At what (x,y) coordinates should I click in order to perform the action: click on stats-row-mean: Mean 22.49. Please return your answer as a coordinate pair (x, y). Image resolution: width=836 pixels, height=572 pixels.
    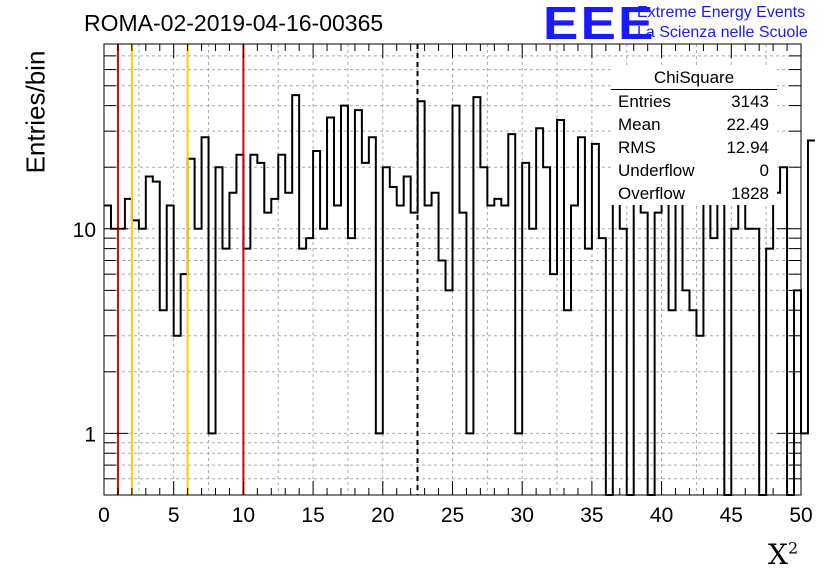
    Looking at the image, I should click on (694, 124).